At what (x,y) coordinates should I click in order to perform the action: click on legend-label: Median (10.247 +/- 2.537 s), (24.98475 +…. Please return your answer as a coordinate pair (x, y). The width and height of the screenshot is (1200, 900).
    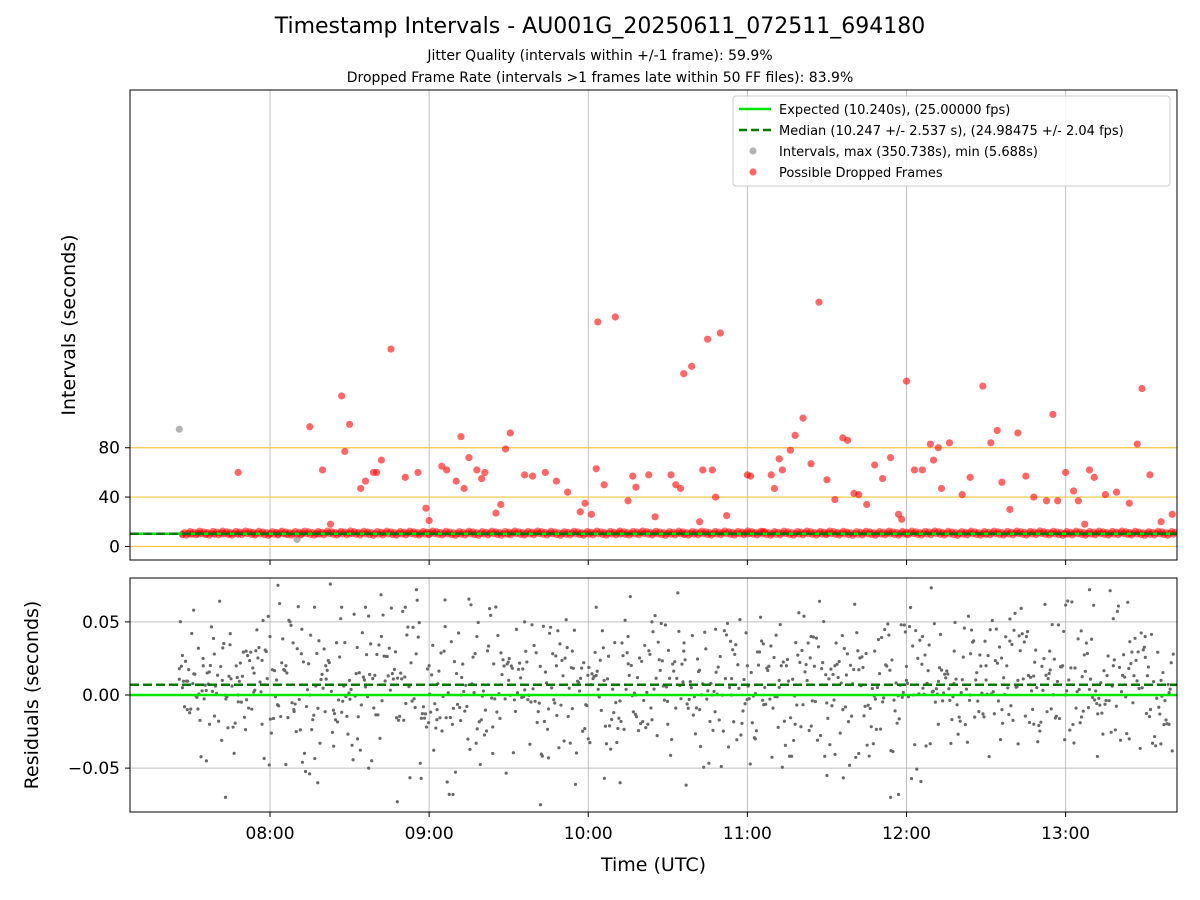
    Looking at the image, I should click on (951, 131).